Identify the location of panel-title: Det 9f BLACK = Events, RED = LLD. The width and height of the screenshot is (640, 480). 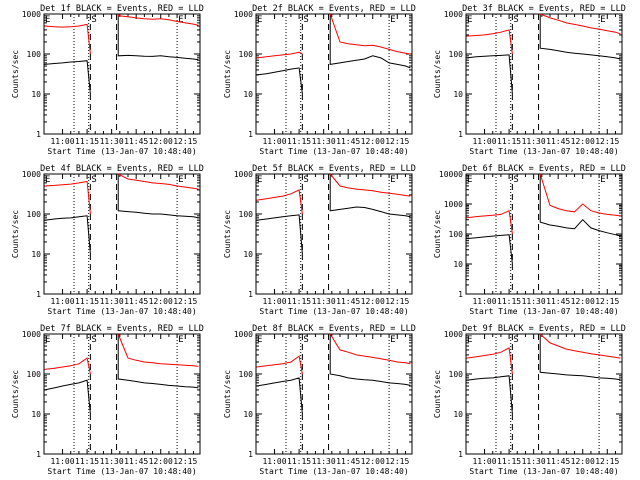
(544, 329).